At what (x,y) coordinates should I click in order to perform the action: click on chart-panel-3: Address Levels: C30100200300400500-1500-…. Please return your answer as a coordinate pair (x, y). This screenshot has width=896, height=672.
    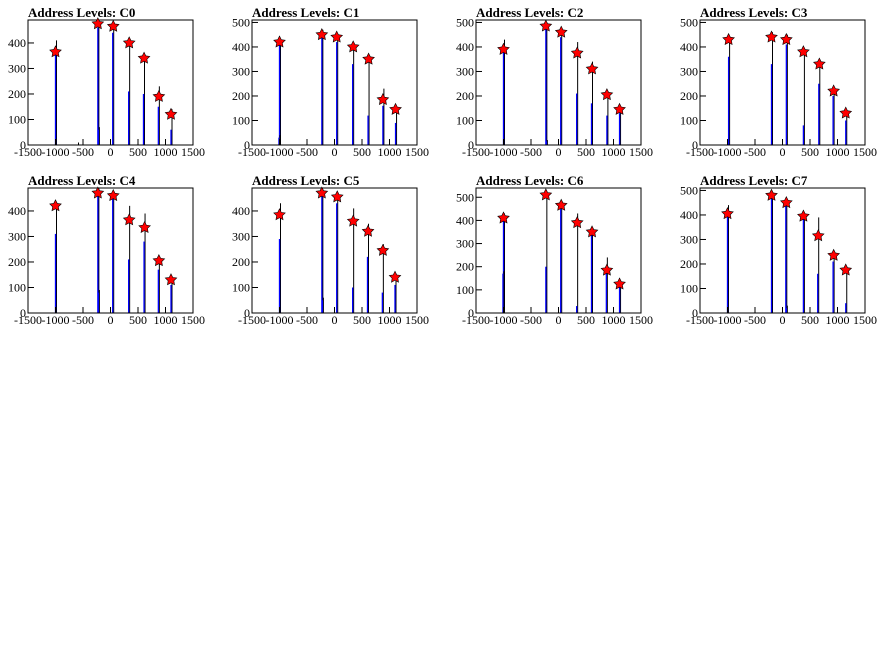
    Looking at the image, I should click on (778, 82).